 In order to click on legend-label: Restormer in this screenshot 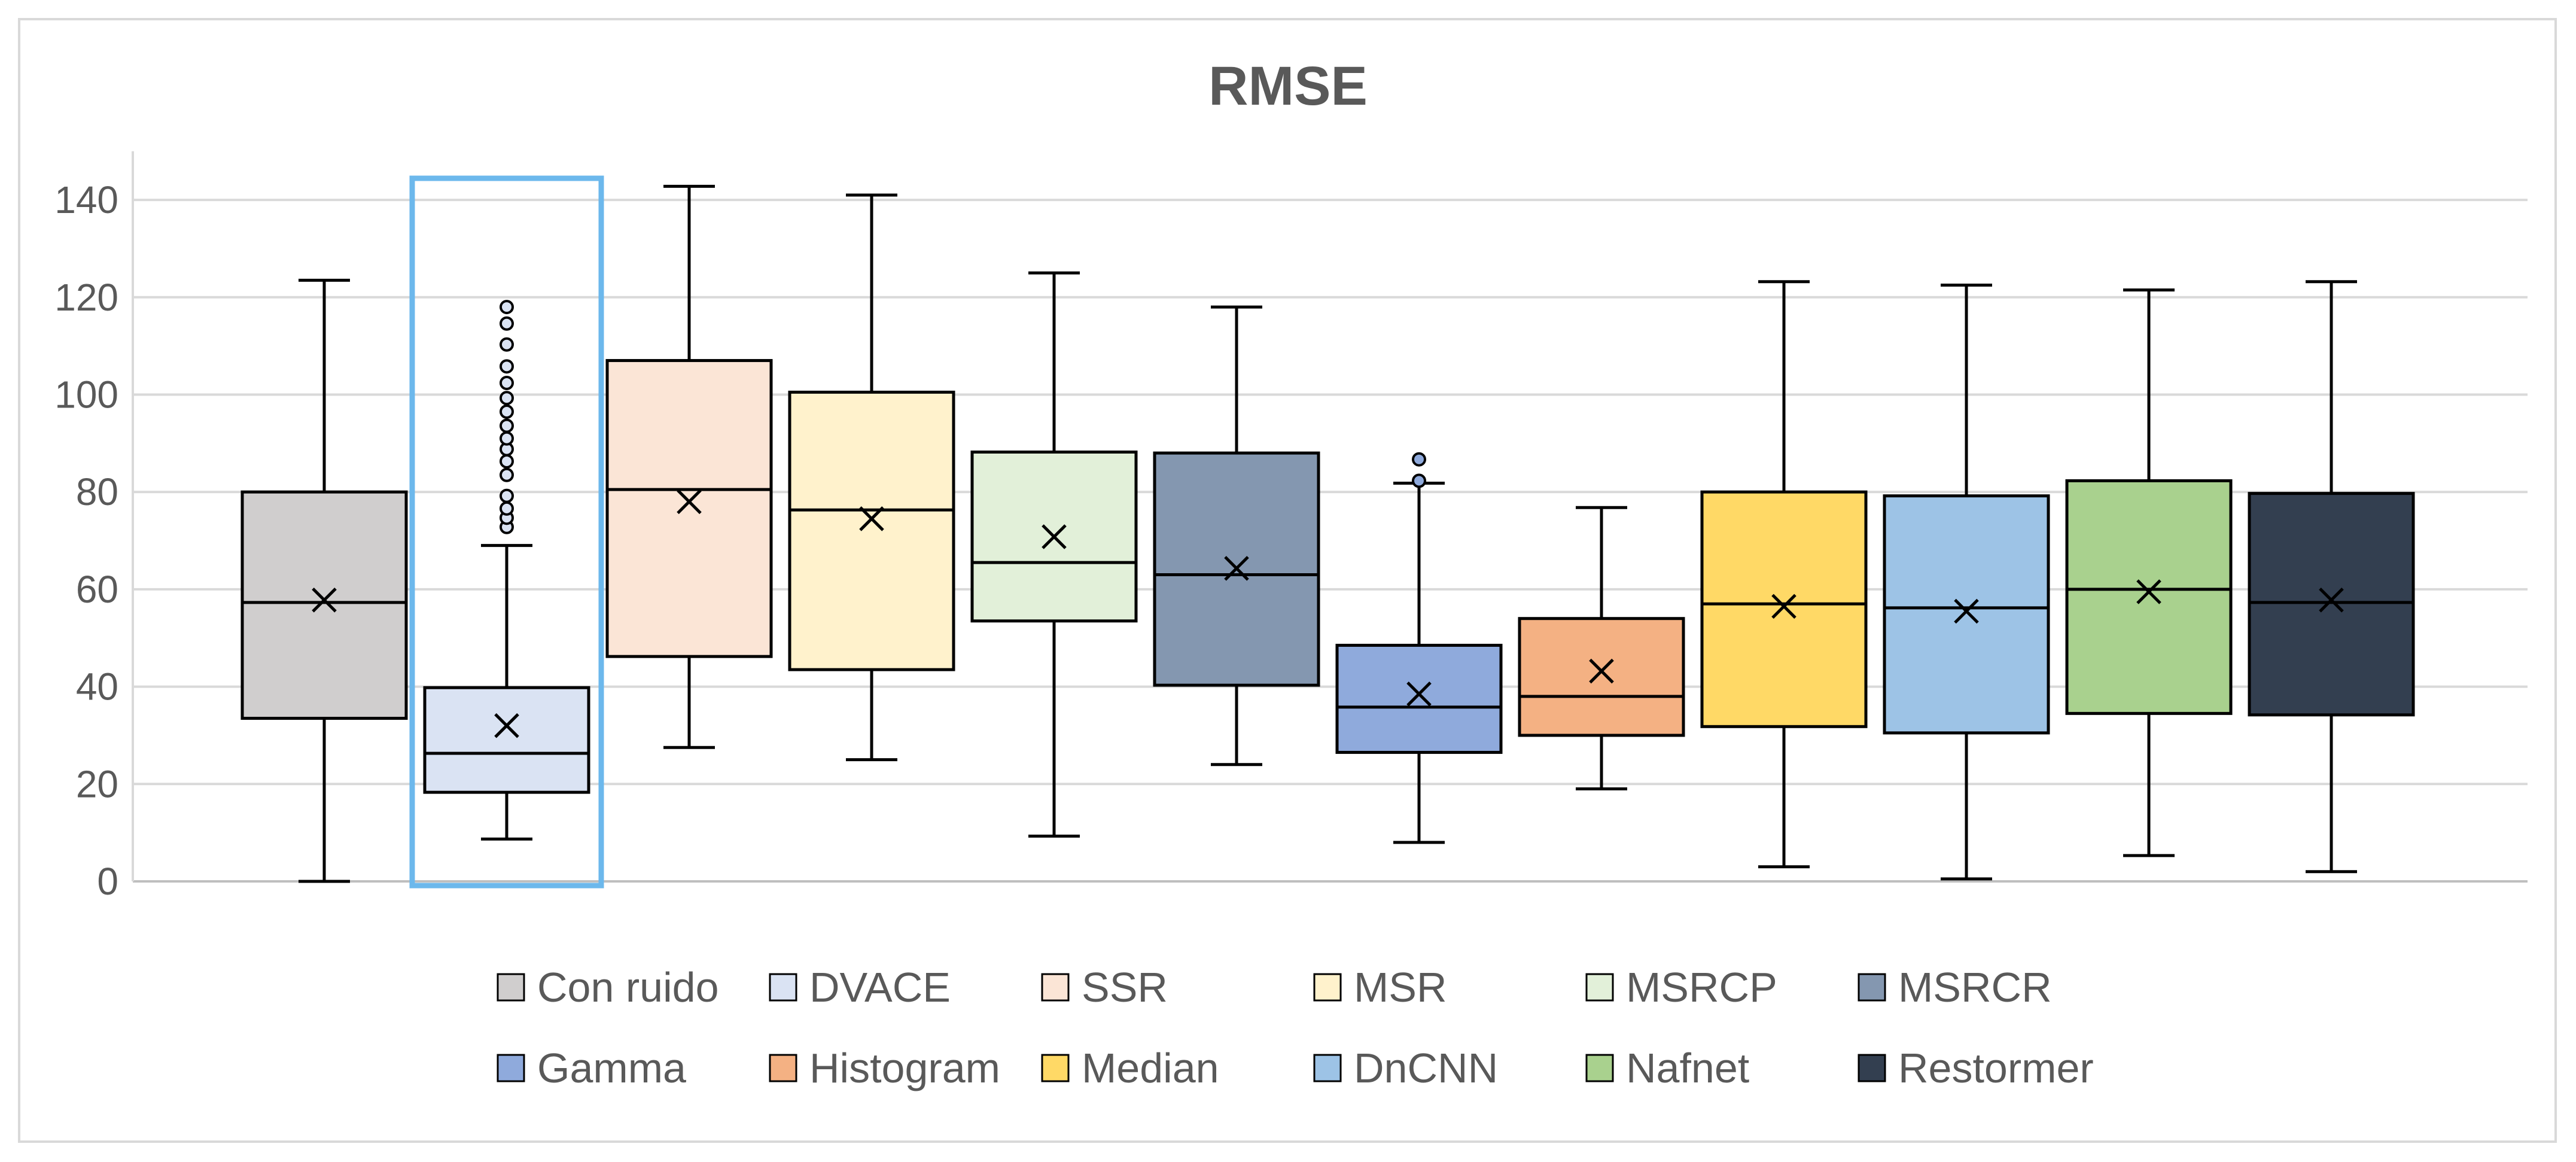, I will do `click(1996, 1068)`.